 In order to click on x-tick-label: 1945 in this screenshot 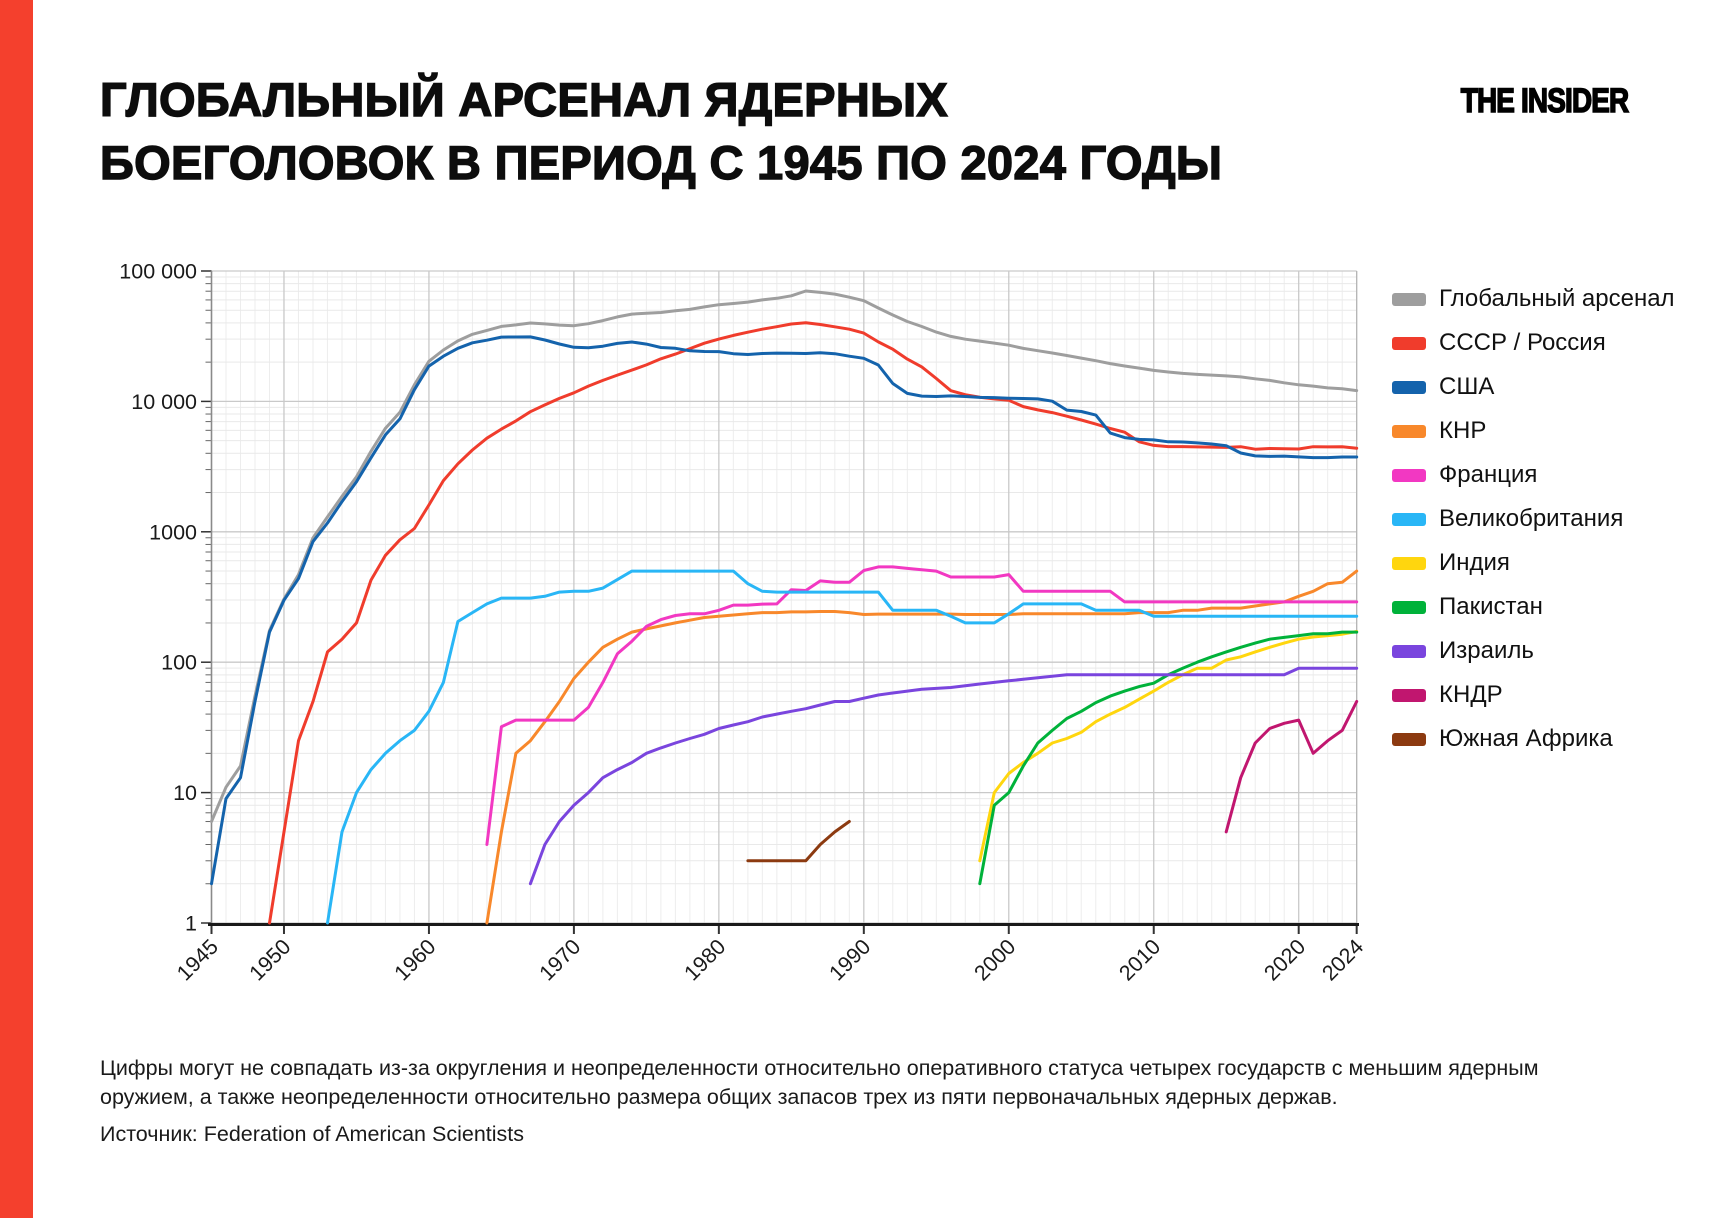, I will do `click(197, 960)`.